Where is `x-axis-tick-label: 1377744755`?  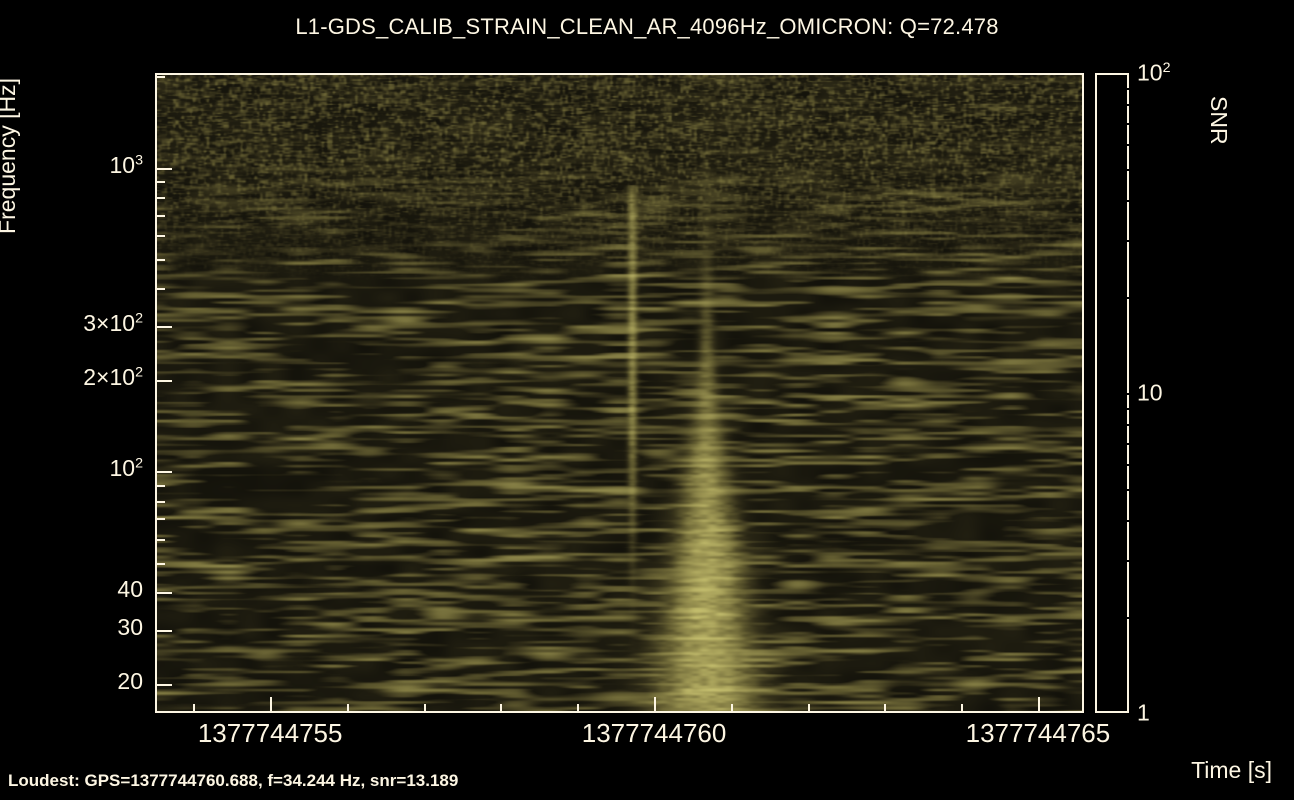
x-axis-tick-label: 1377744755 is located at coordinates (270, 733).